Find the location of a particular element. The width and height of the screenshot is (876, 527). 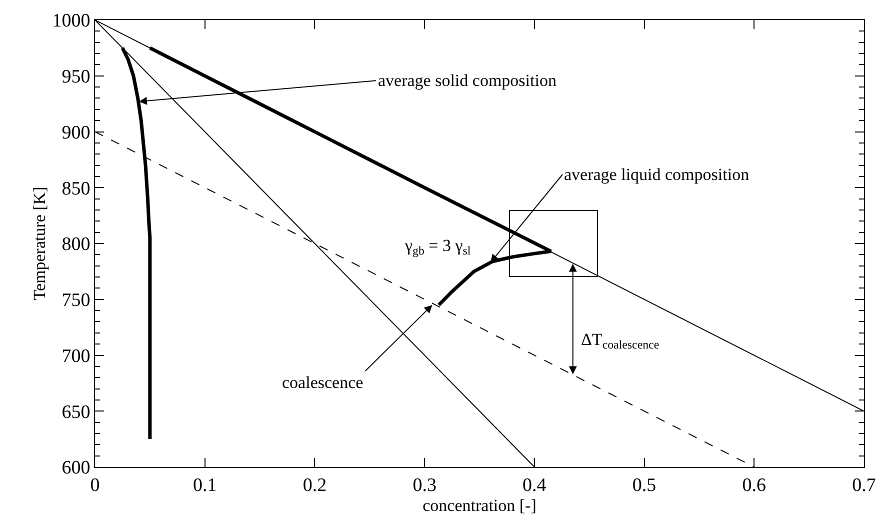

y-tick-label: 1000 is located at coordinates (71, 21).